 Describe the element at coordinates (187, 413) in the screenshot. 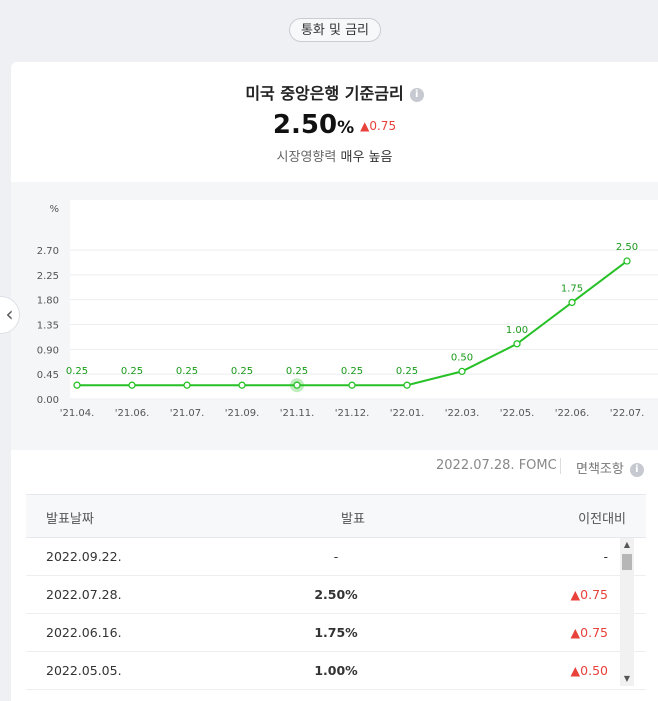

I see `x-tick-label: '21.07.` at that location.